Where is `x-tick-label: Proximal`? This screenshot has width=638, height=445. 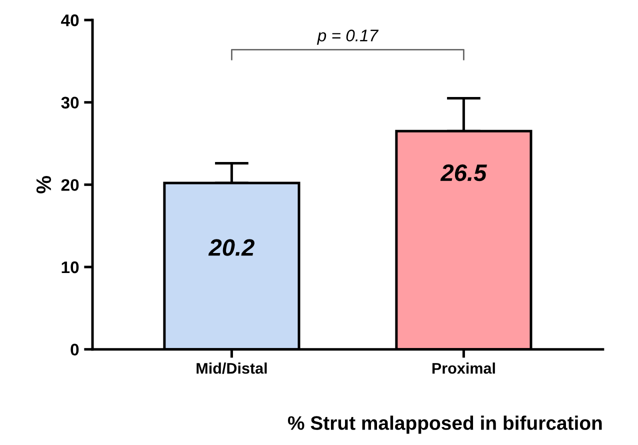 x-tick-label: Proximal is located at coordinates (463, 368).